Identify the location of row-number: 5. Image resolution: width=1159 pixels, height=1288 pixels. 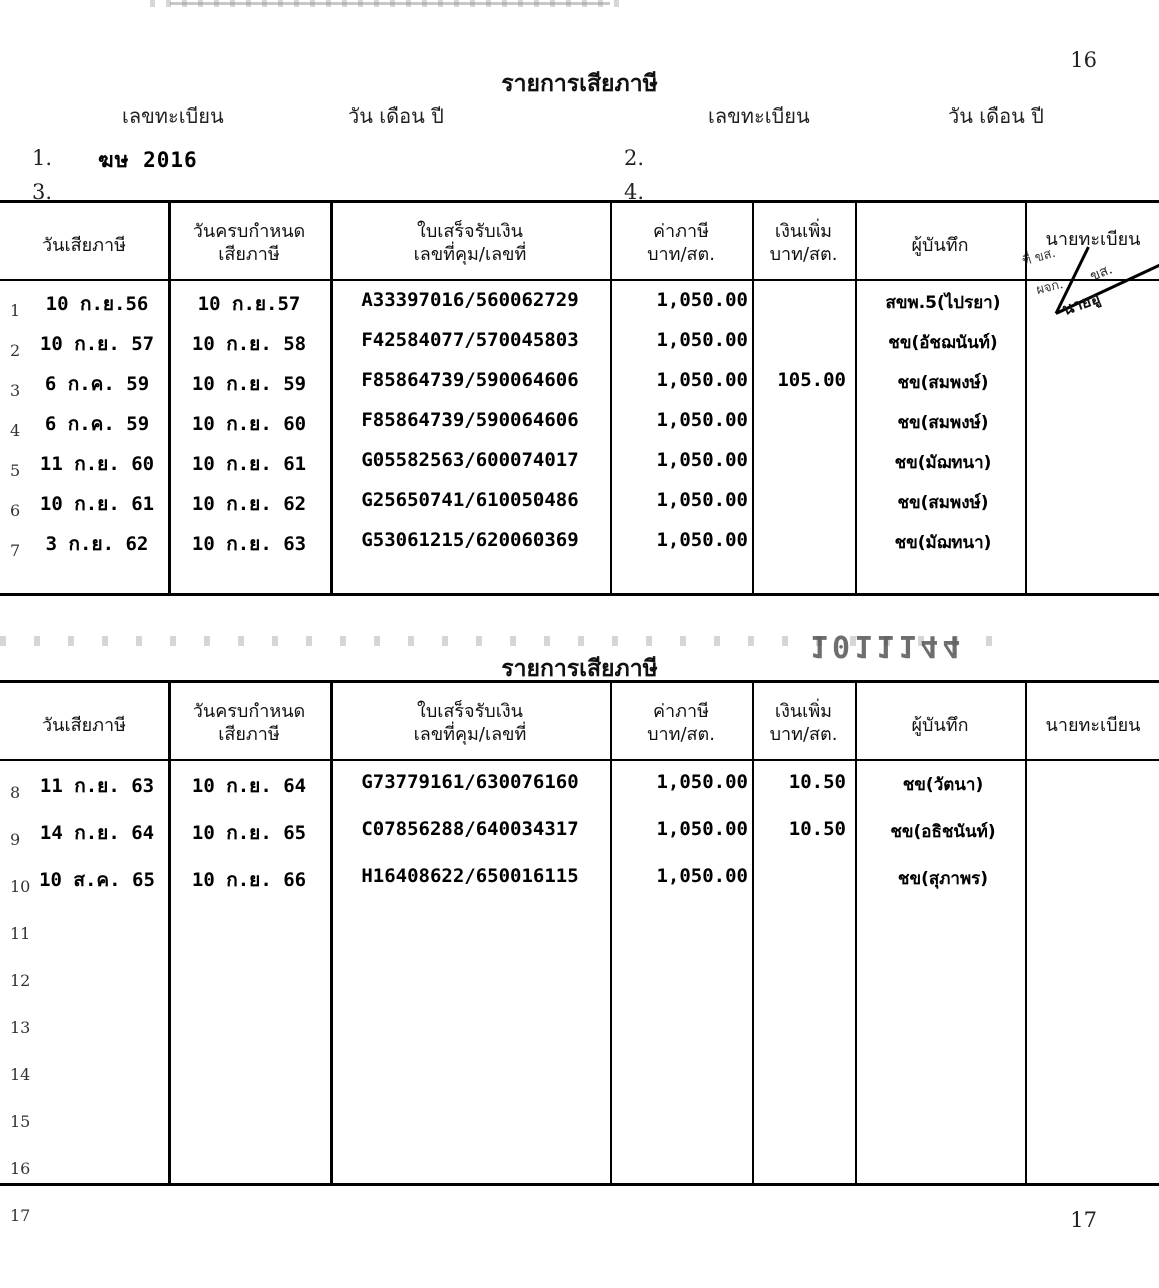
(15, 470).